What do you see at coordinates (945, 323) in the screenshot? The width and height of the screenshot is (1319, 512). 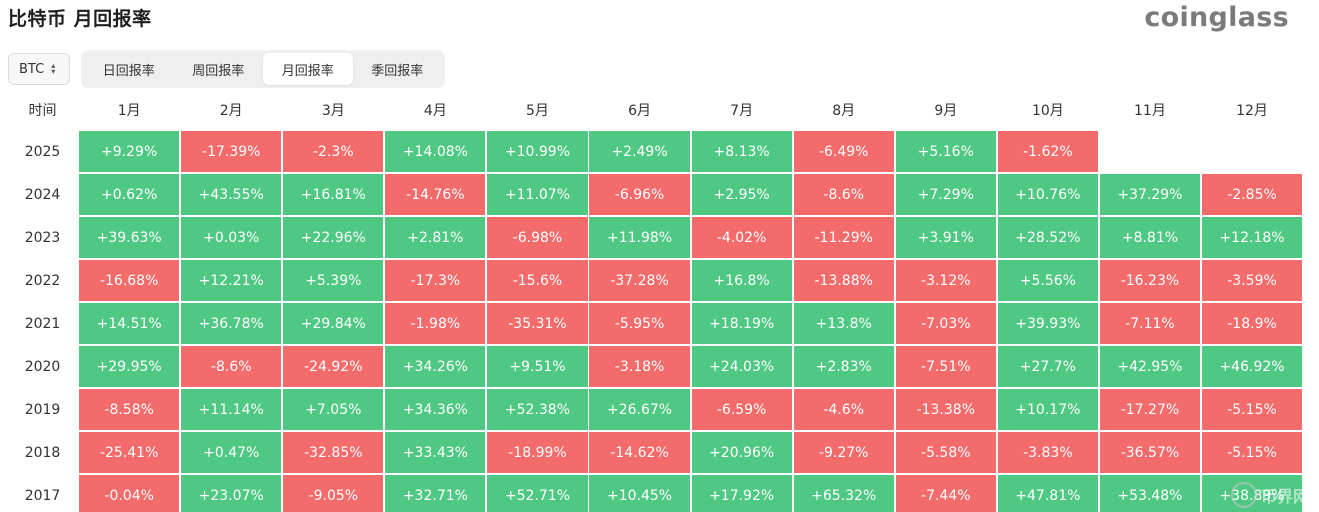 I see `return-cell: -7.03%` at bounding box center [945, 323].